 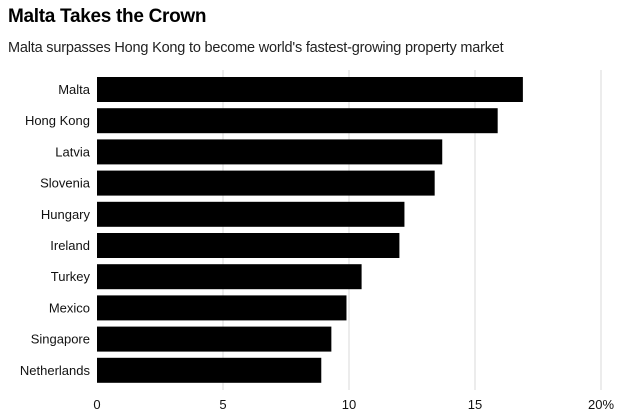 I want to click on x-tick-label: 20%, so click(x=601, y=404).